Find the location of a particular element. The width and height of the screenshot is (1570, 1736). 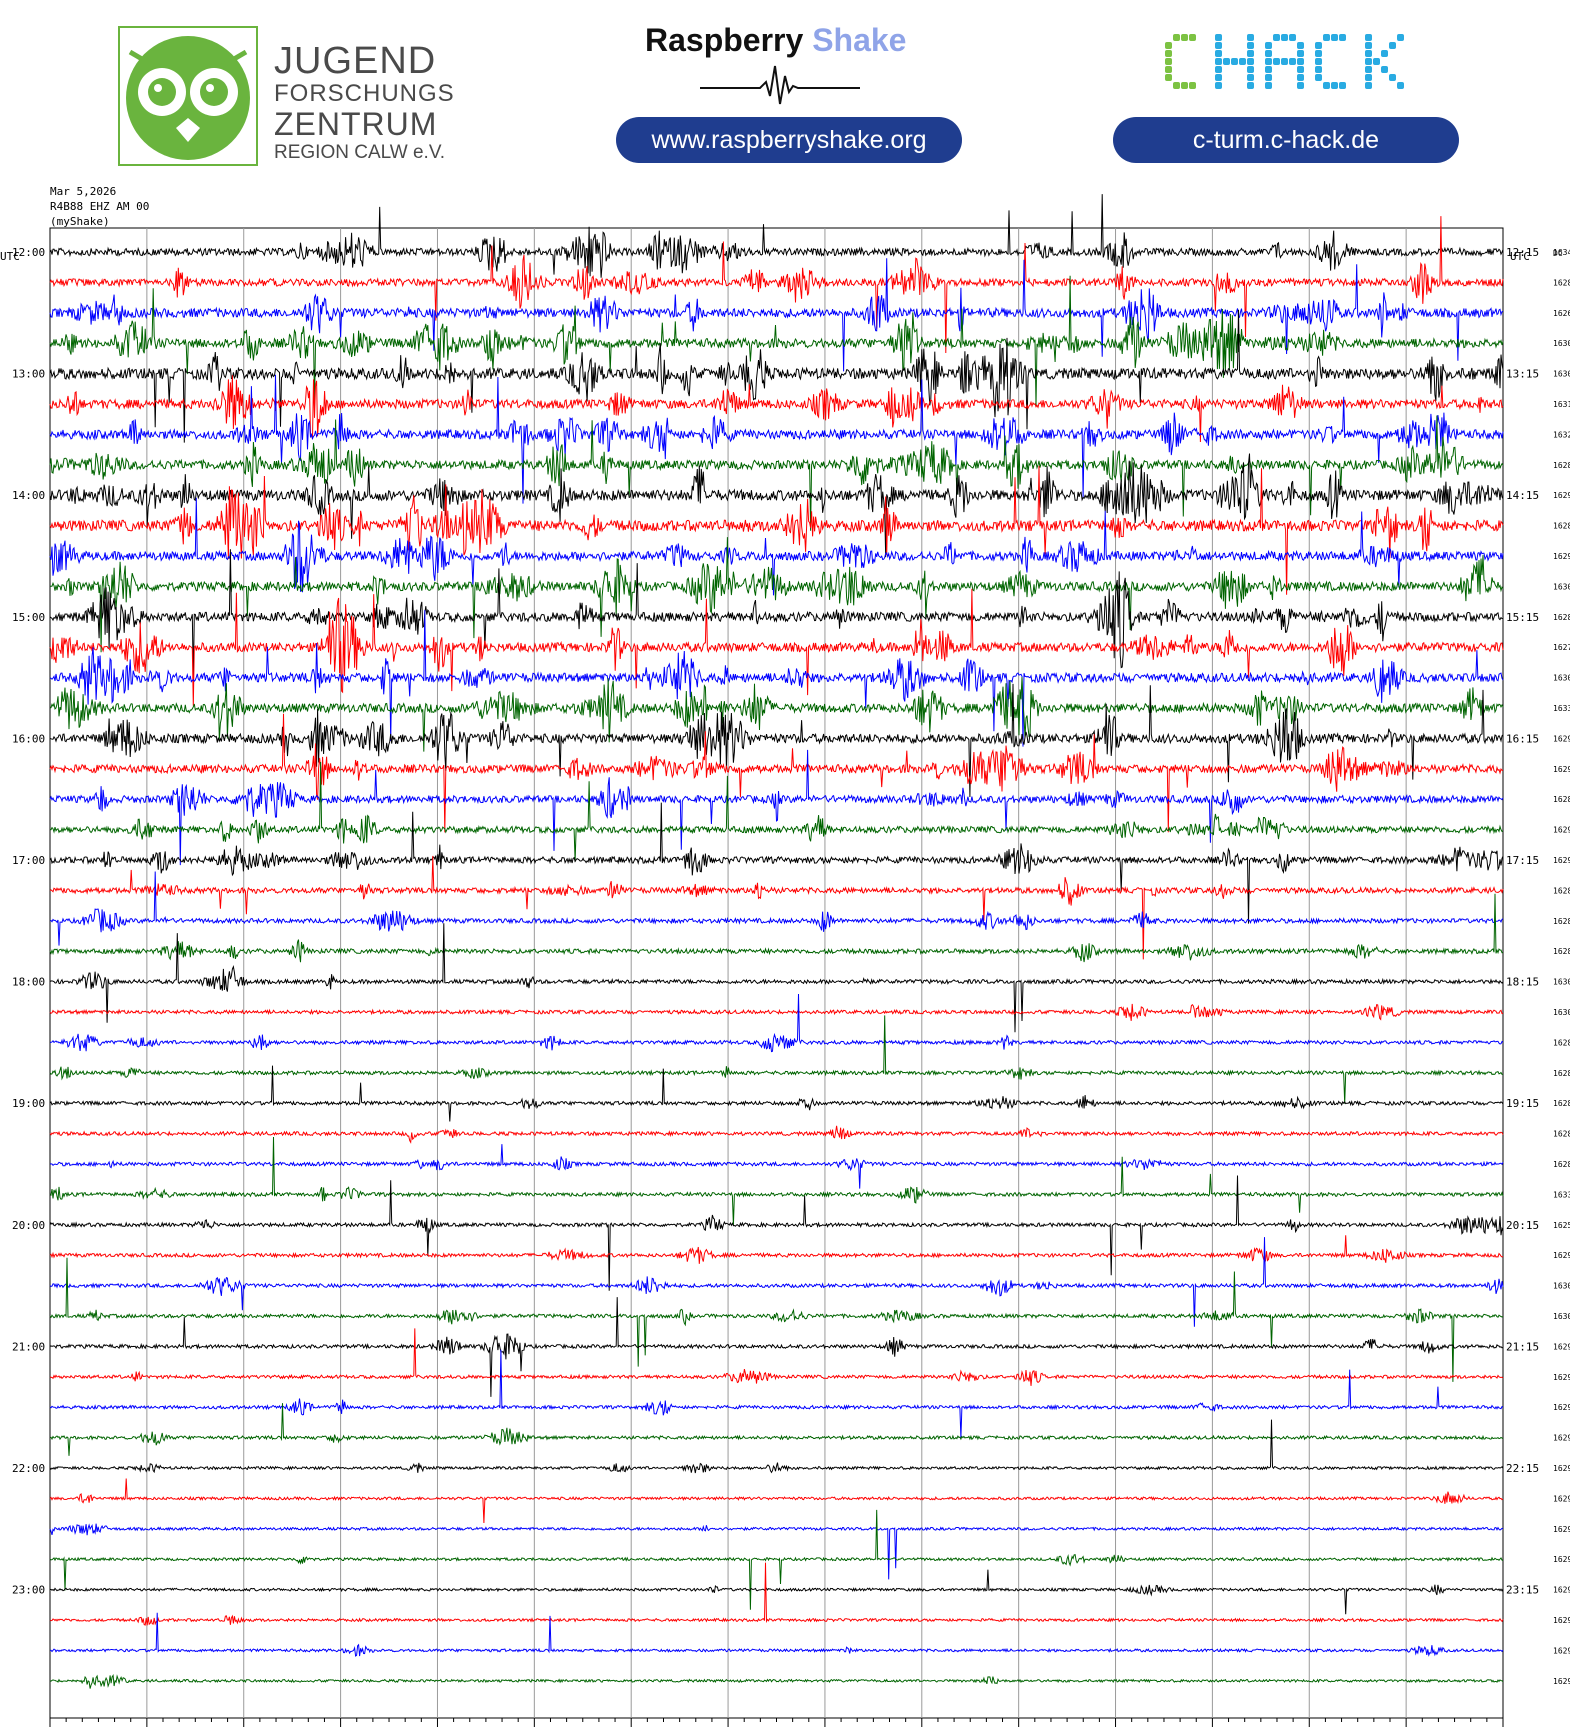

hour-label-left: 18:00 is located at coordinates (28, 982).